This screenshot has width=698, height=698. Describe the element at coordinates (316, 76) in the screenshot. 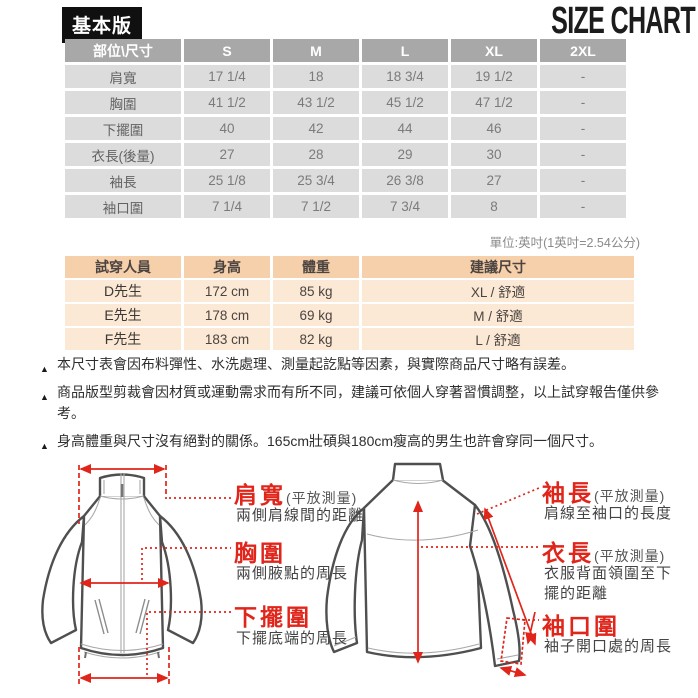

I see `table-cell: 18` at that location.